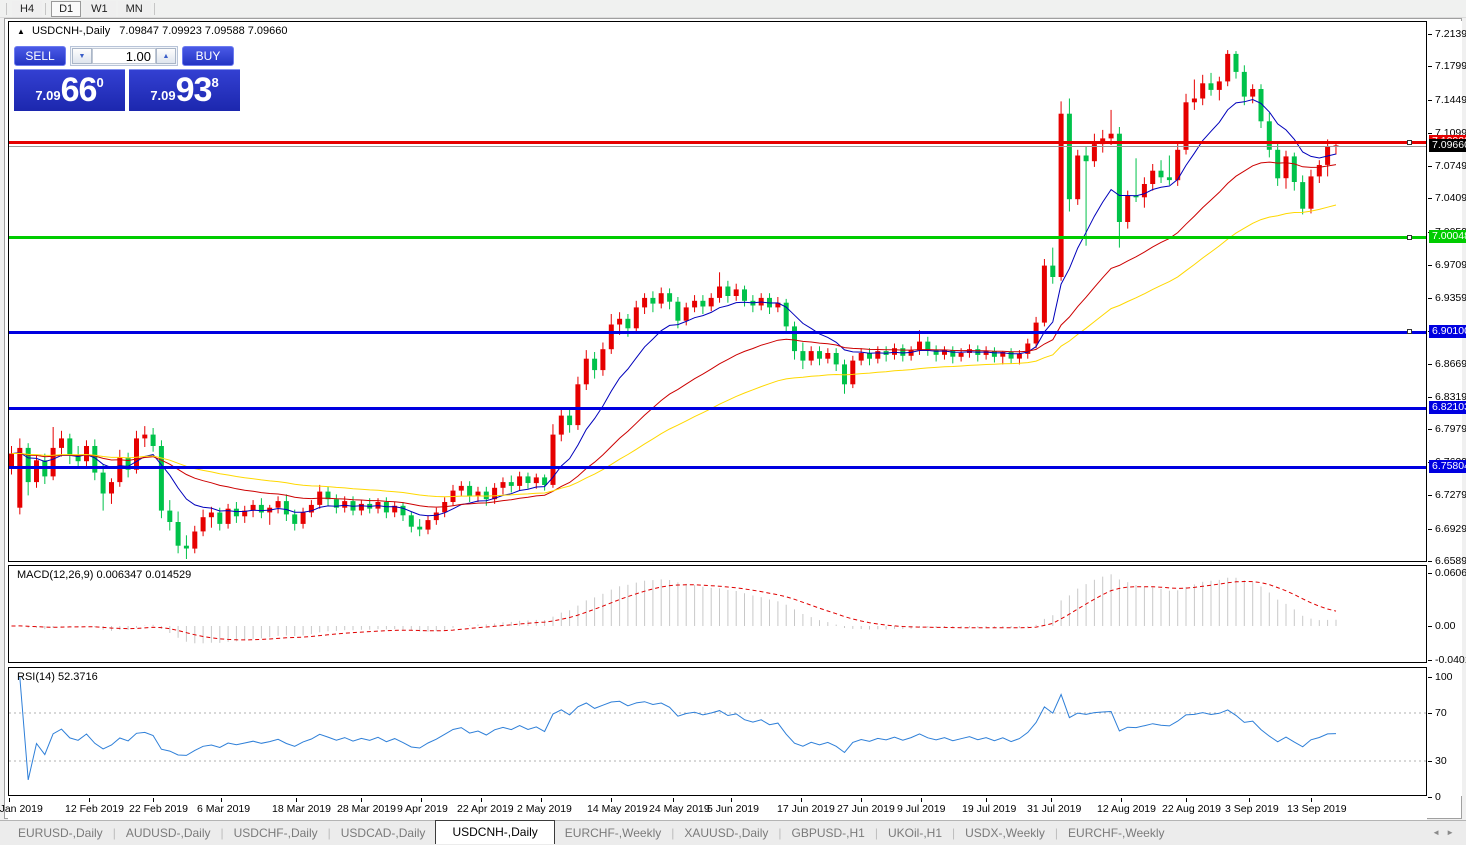 This screenshot has height=845, width=1466. What do you see at coordinates (69, 90) in the screenshot?
I see `sell-price-display: 7.09 66 0` at bounding box center [69, 90].